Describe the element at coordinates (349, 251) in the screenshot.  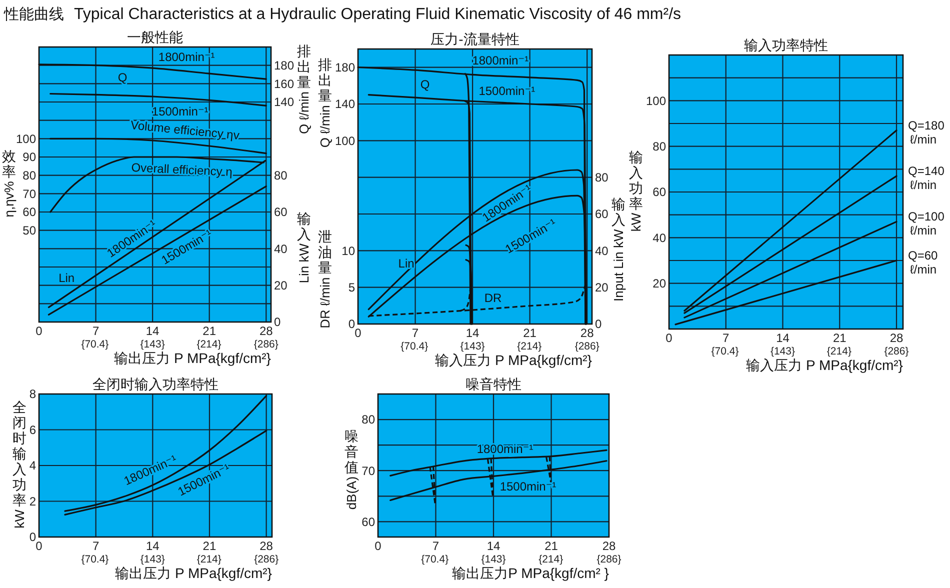
I see `y-tick-label: 10` at that location.